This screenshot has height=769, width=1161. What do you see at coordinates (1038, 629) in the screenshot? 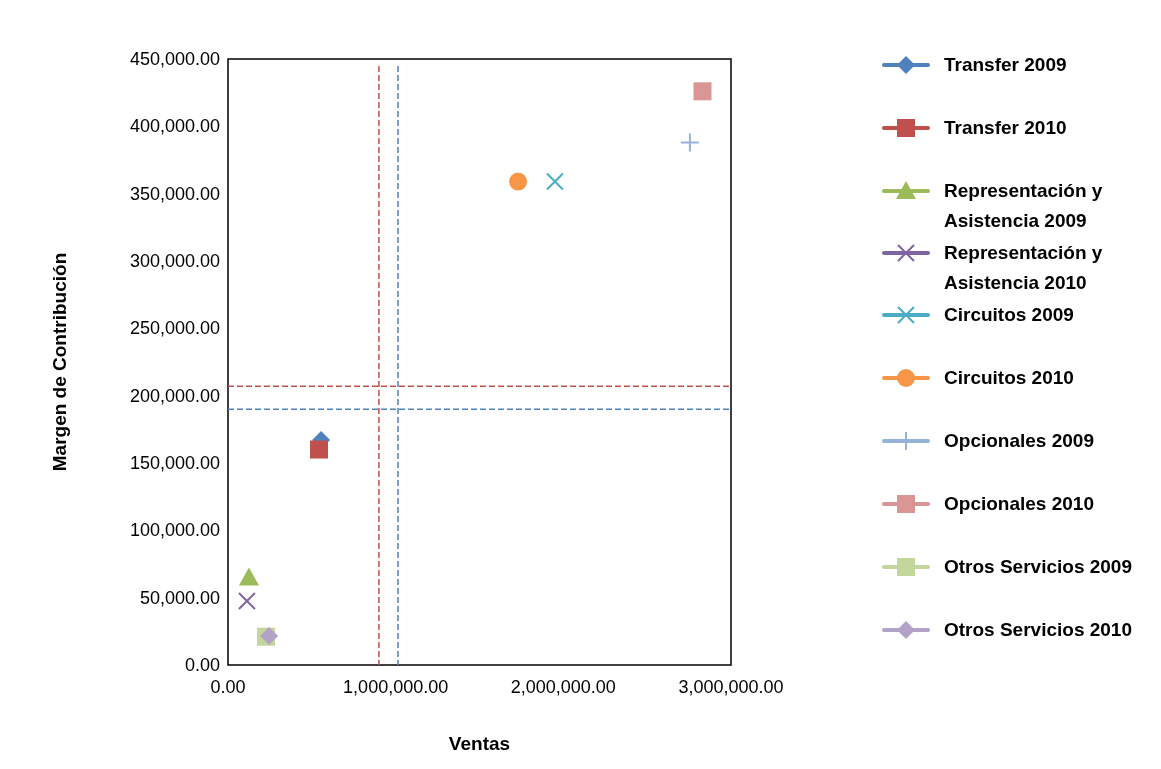
I see `legend-label: Otros Servicios 2010` at bounding box center [1038, 629].